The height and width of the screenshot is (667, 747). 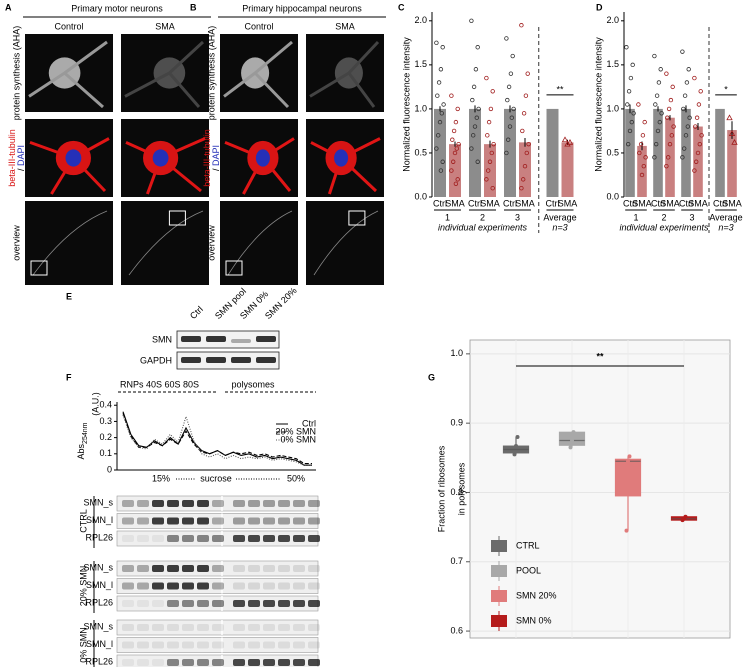 What do you see at coordinates (553, 203) in the screenshot?
I see `x-tick-label: Ctrl` at bounding box center [553, 203].